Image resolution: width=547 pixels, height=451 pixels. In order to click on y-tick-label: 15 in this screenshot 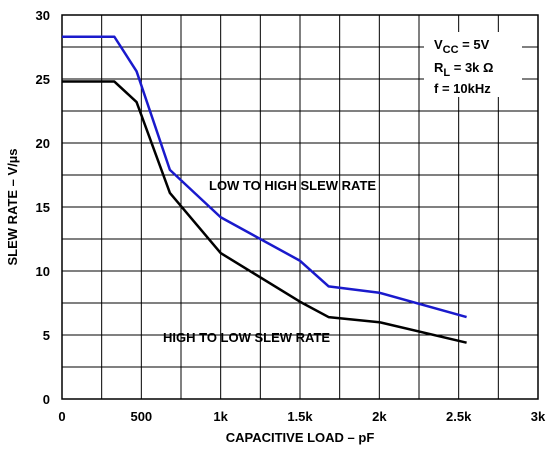, I will do `click(43, 207)`.